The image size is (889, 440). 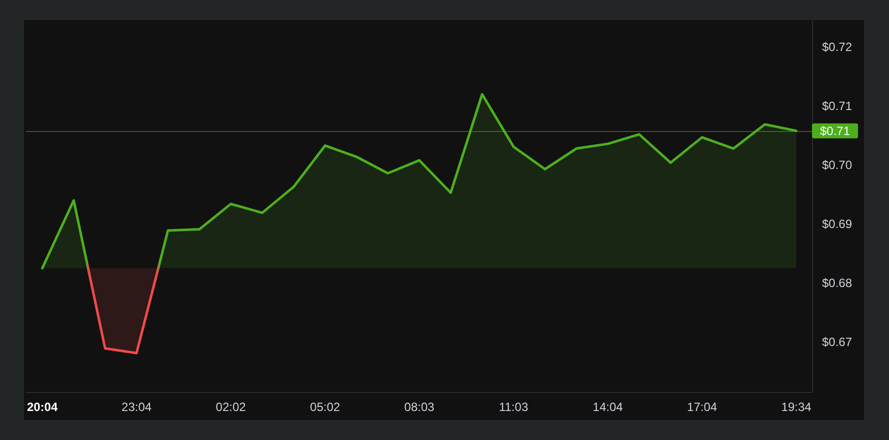 I want to click on x-tick-label: 08:03, so click(x=419, y=407).